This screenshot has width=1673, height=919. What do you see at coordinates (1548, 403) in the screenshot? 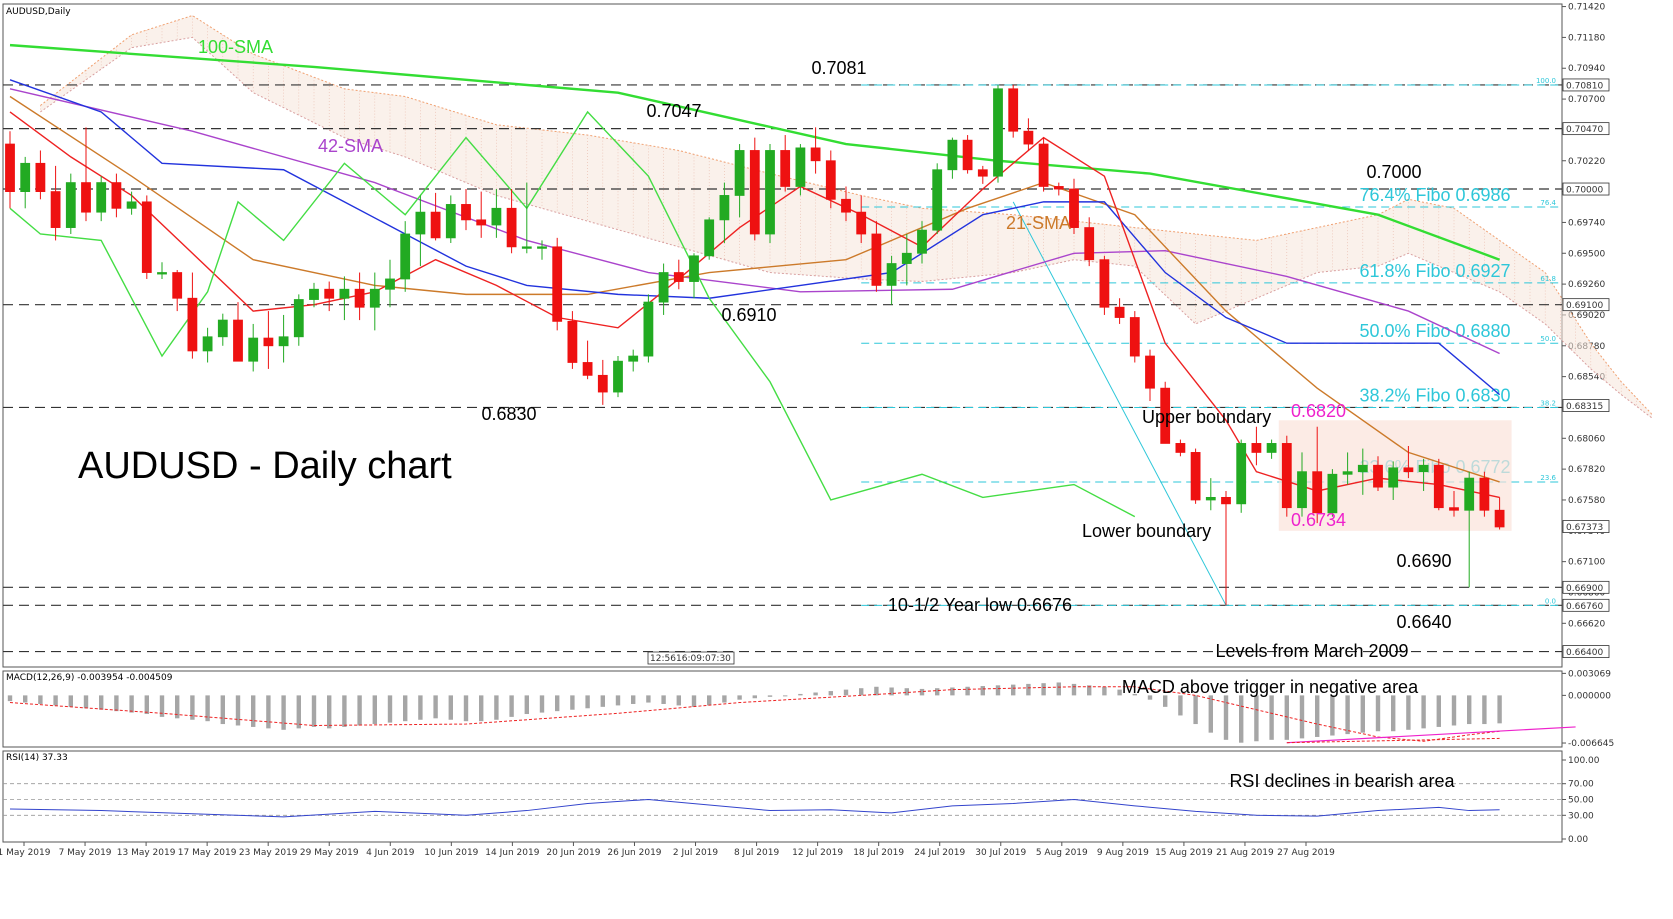
I see `fibo-tag: 38.2` at bounding box center [1548, 403].